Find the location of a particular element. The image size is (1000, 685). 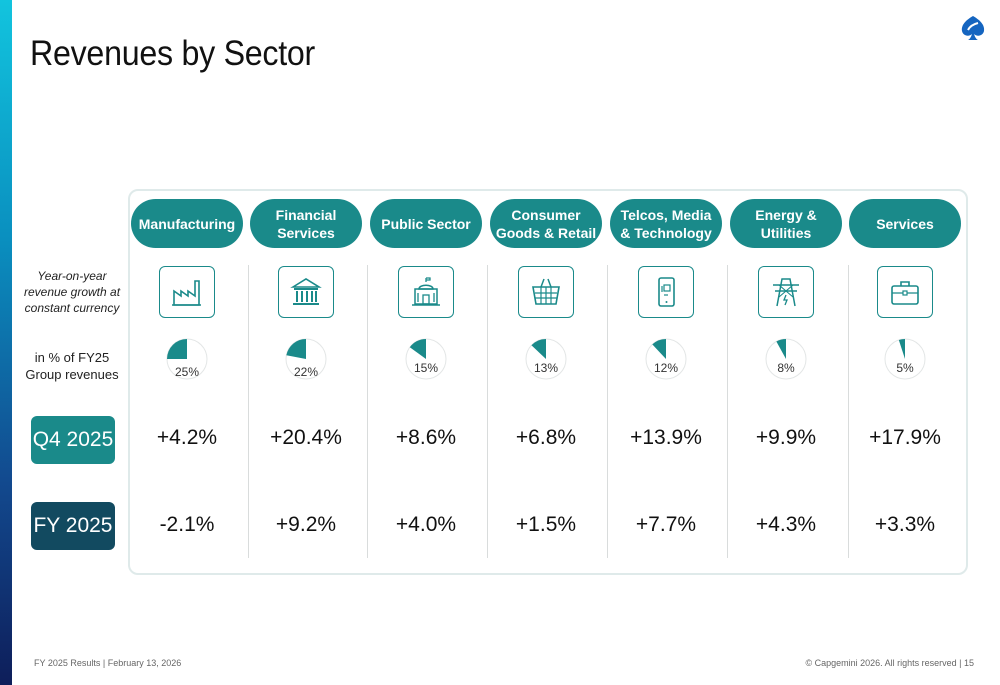

smartphone-icon is located at coordinates (666, 292).